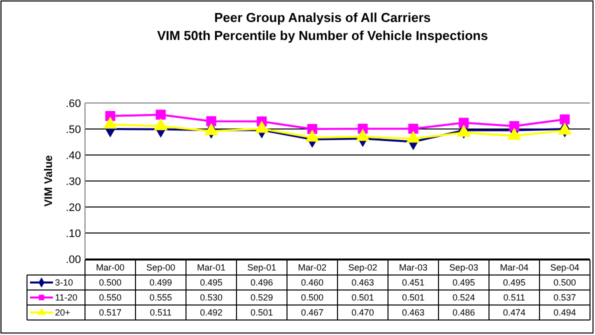 The height and width of the screenshot is (335, 595). I want to click on data-label: 0.451, so click(413, 283).